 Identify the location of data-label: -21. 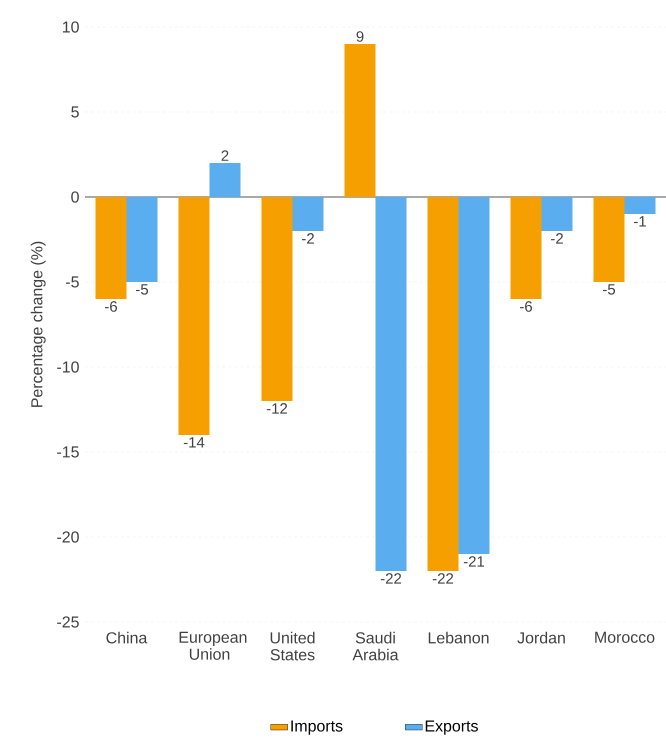
(474, 561).